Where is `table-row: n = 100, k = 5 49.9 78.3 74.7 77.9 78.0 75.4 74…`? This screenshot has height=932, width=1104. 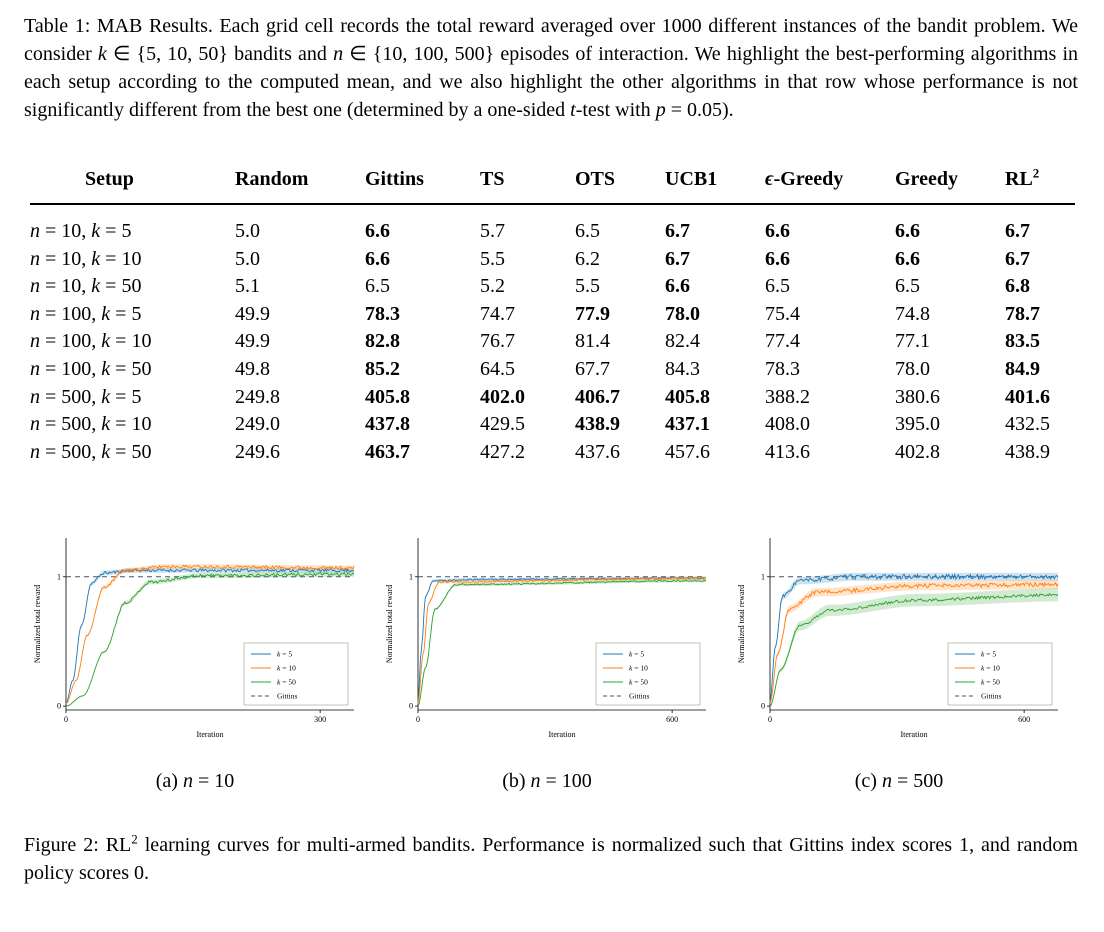 table-row: n = 100, k = 5 49.9 78.3 74.7 77.9 78.0 75.4 74… is located at coordinates (552, 315).